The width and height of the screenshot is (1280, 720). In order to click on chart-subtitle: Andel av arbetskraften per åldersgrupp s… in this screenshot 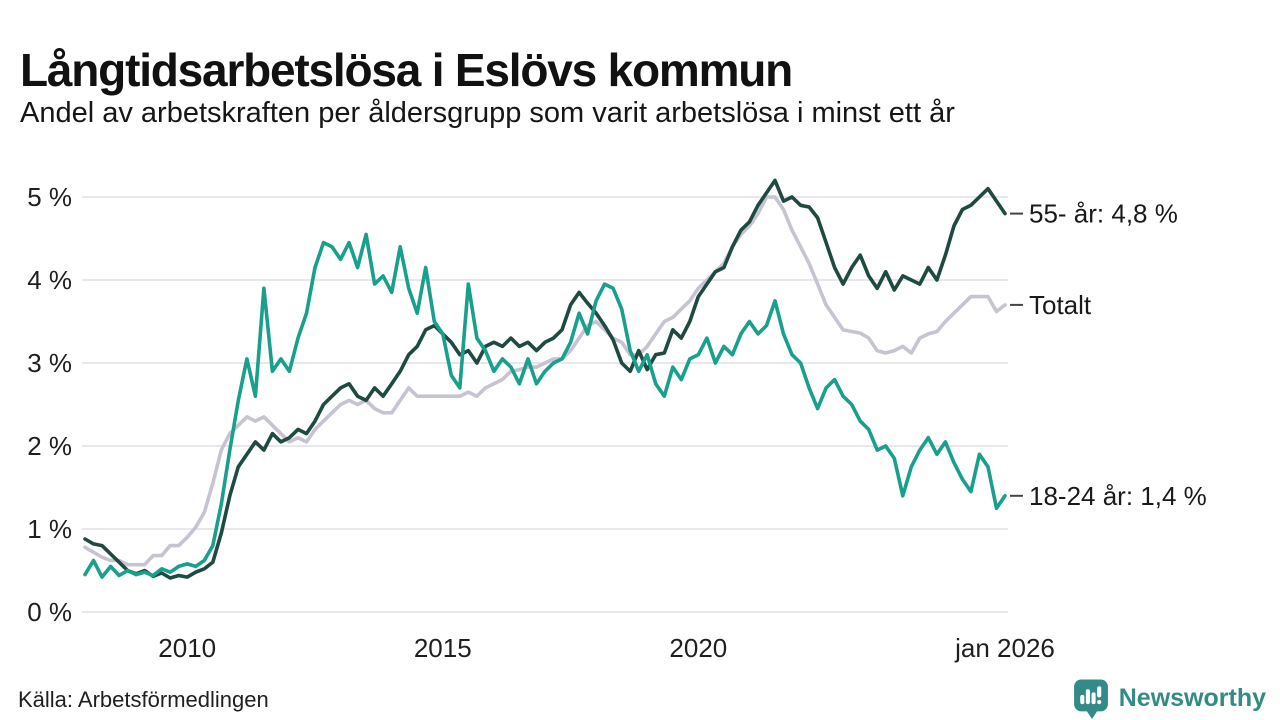, I will do `click(487, 113)`.